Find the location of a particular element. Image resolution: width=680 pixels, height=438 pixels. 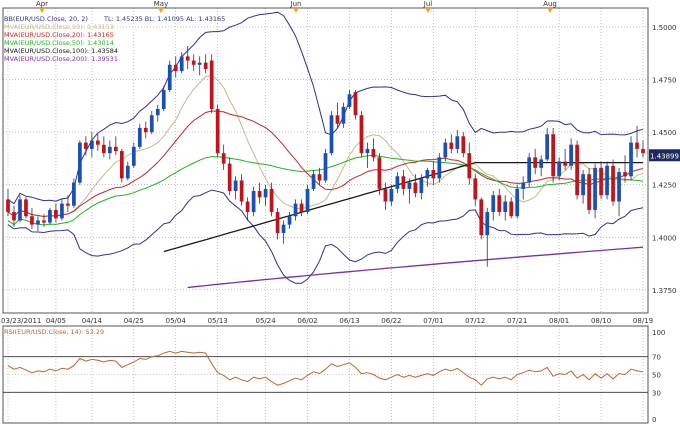

last-price-tag is located at coordinates (664, 155).